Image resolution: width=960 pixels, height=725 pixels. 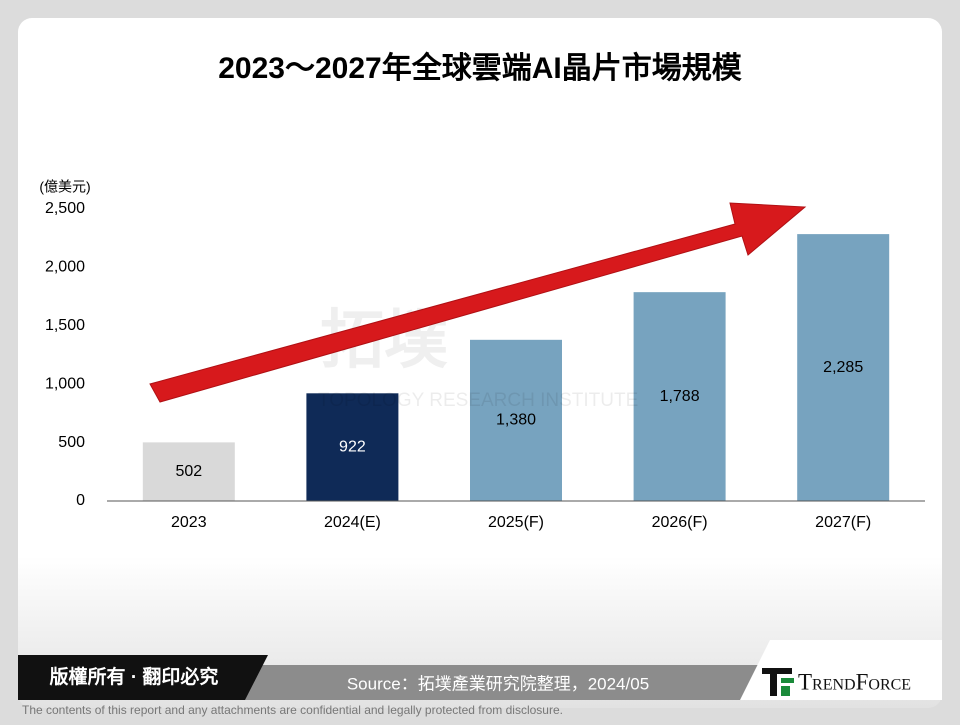 I want to click on source-band, so click(x=496, y=682).